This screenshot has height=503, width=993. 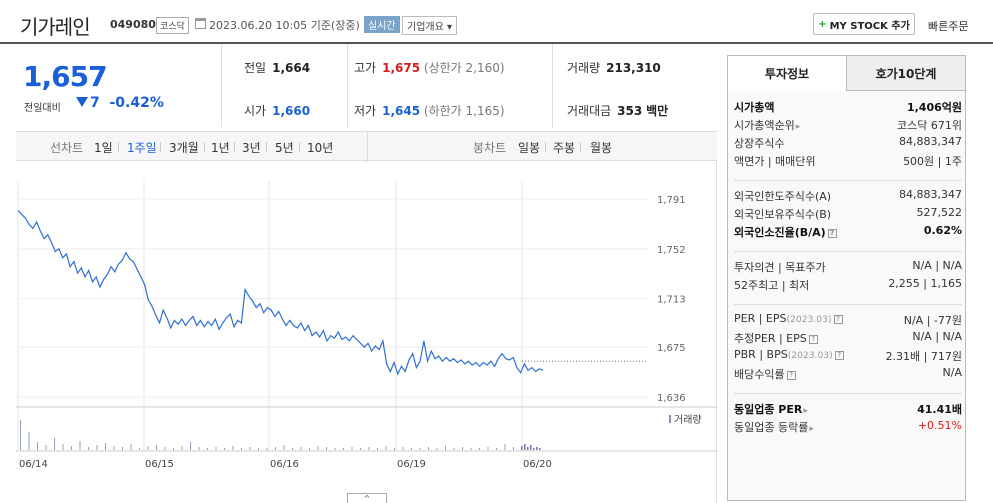 I want to click on tab-order-book: 호가10단계, so click(x=906, y=73).